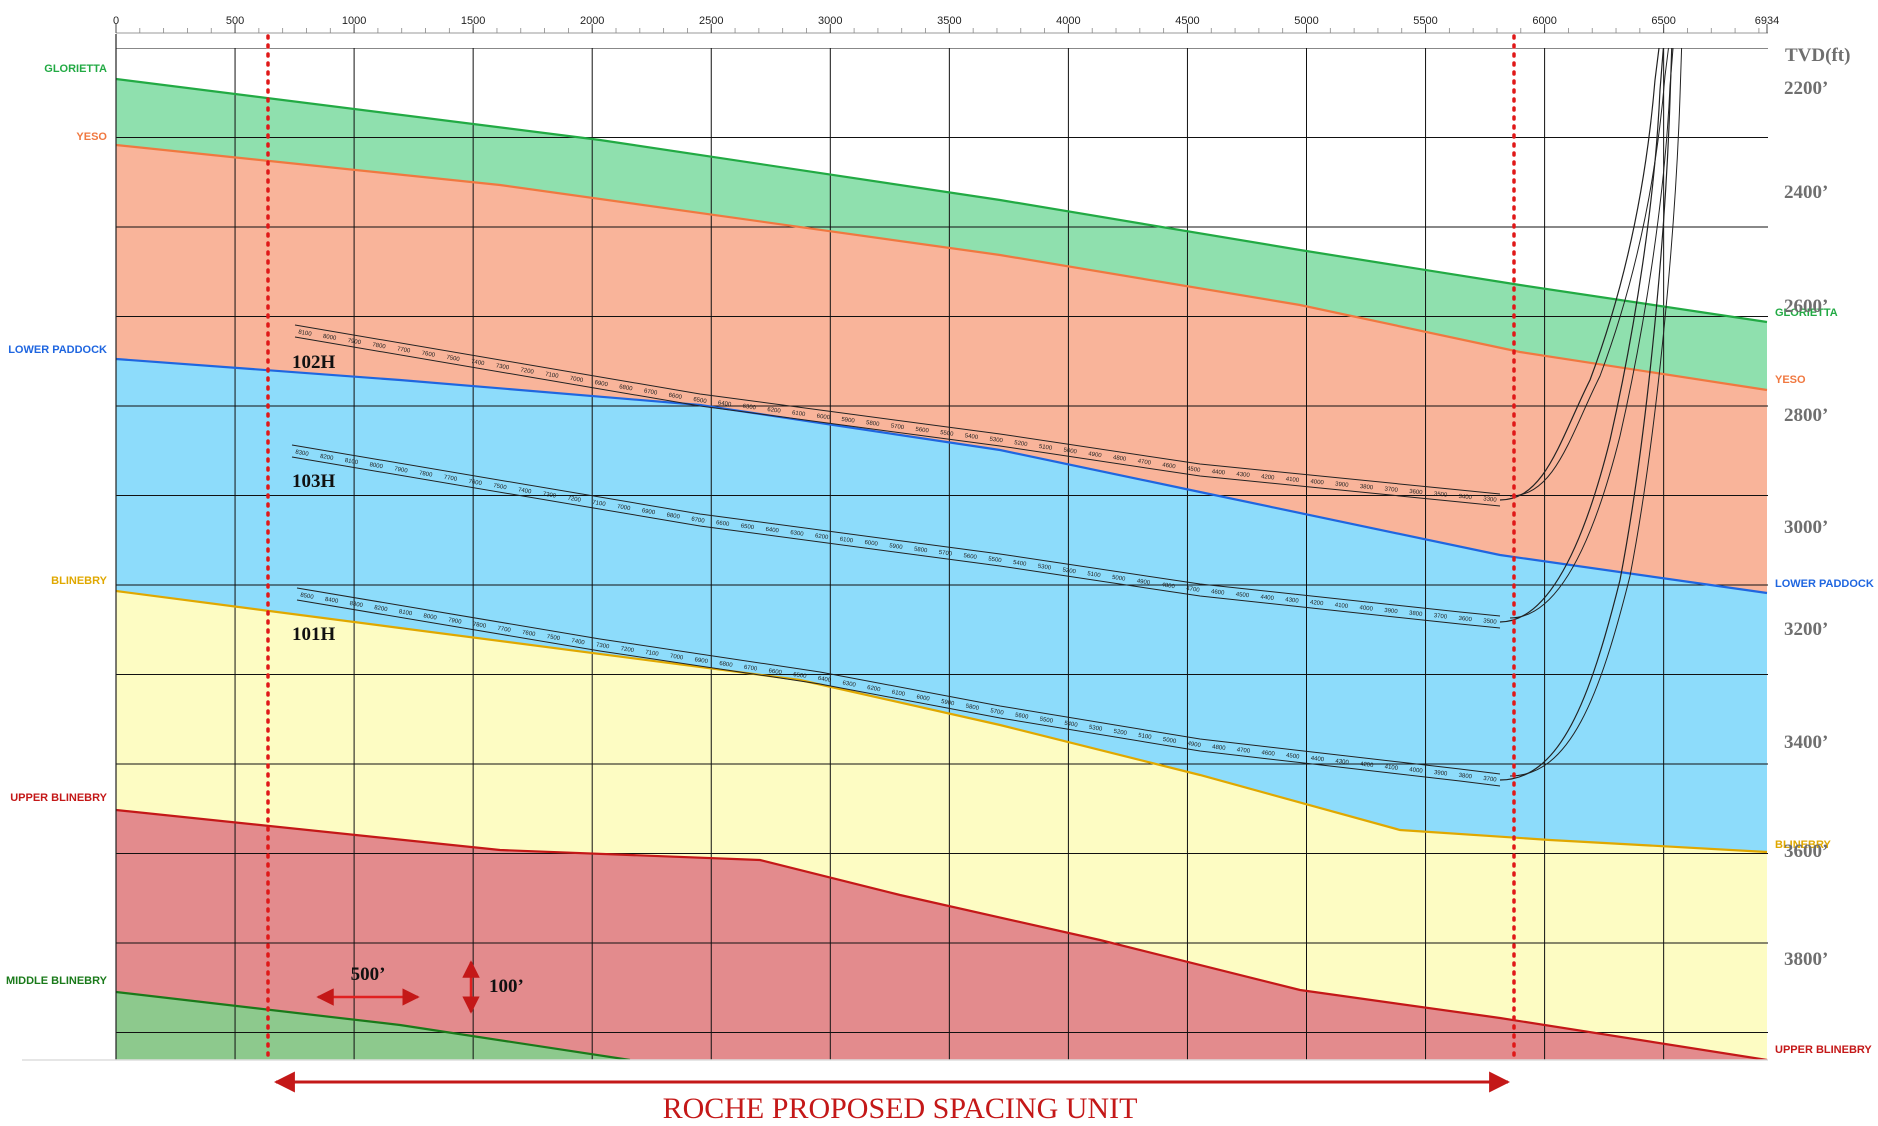  Describe the element at coordinates (937, 30) in the screenshot. I see `x-axis-minor-ticks` at that location.